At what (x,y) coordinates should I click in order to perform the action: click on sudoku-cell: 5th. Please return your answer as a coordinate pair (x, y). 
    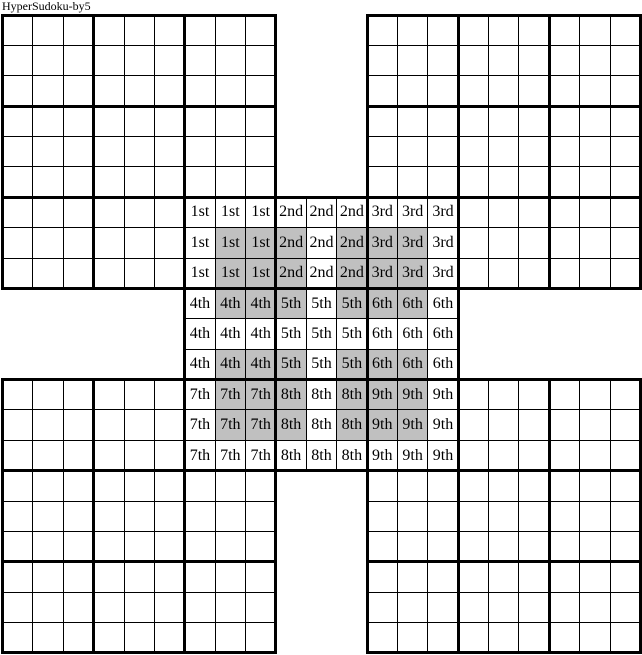
    Looking at the image, I should click on (321, 334).